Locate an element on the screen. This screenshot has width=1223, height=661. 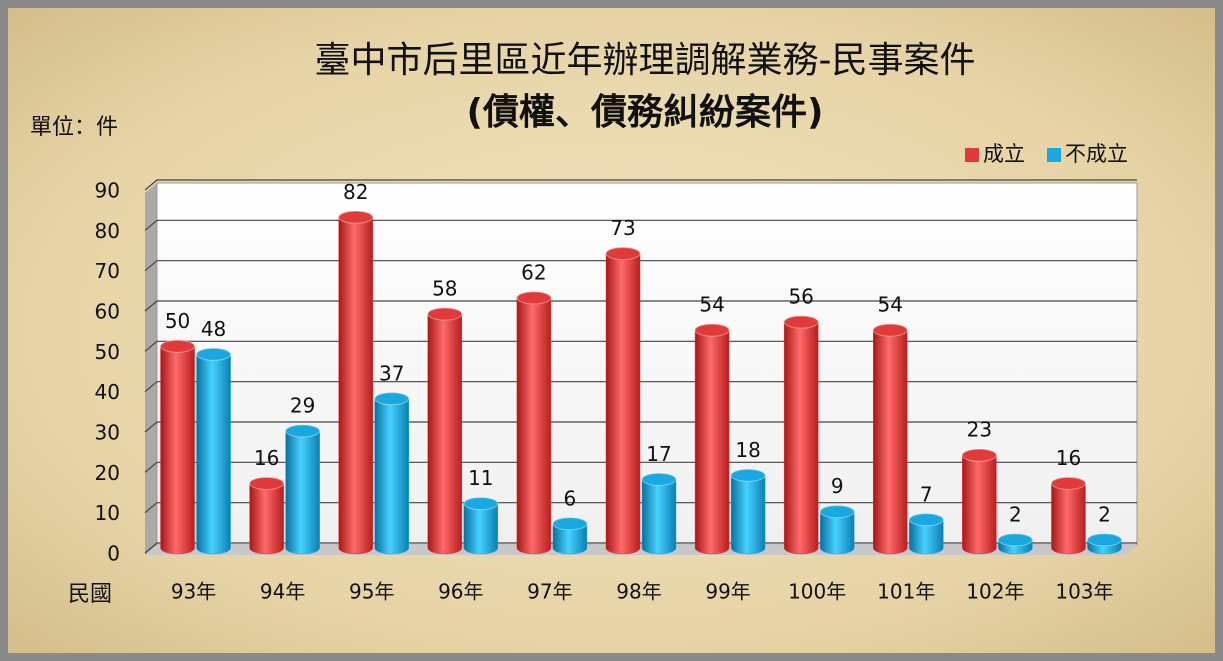
side-wall is located at coordinates (151, 369).